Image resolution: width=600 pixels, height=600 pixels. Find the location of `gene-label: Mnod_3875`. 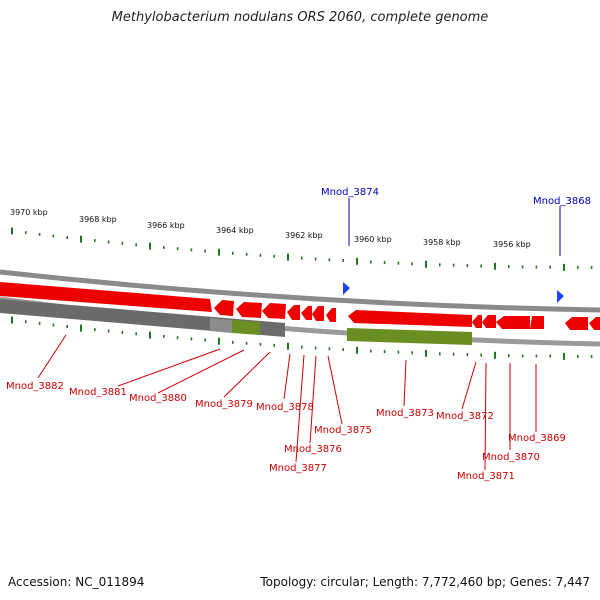

gene-label: Mnod_3875 is located at coordinates (343, 430).